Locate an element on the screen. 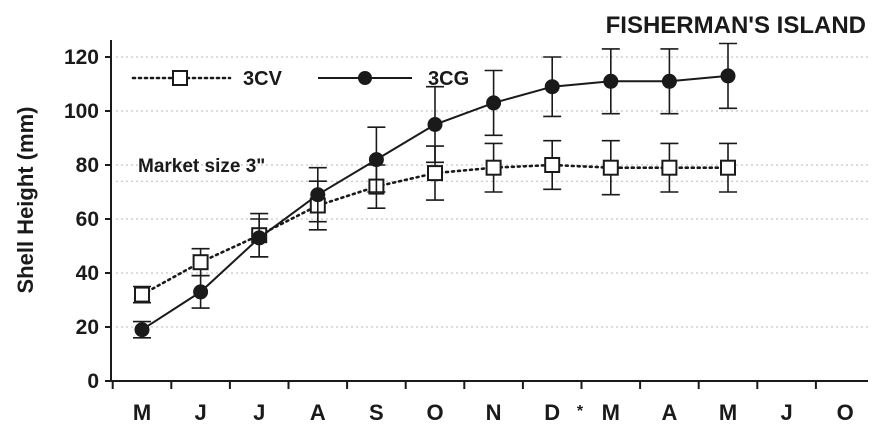 The width and height of the screenshot is (879, 431). x-tick-label-0: M is located at coordinates (142, 412).